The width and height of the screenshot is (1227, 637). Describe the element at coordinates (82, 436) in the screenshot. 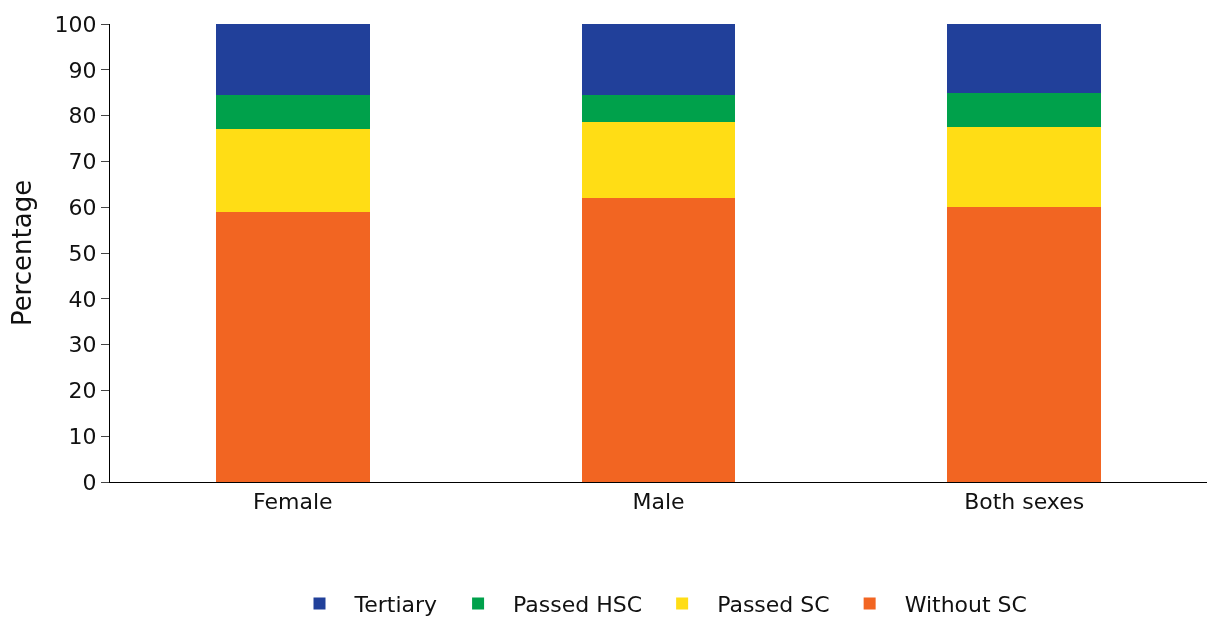

I see `y-tick-label: 10` at that location.